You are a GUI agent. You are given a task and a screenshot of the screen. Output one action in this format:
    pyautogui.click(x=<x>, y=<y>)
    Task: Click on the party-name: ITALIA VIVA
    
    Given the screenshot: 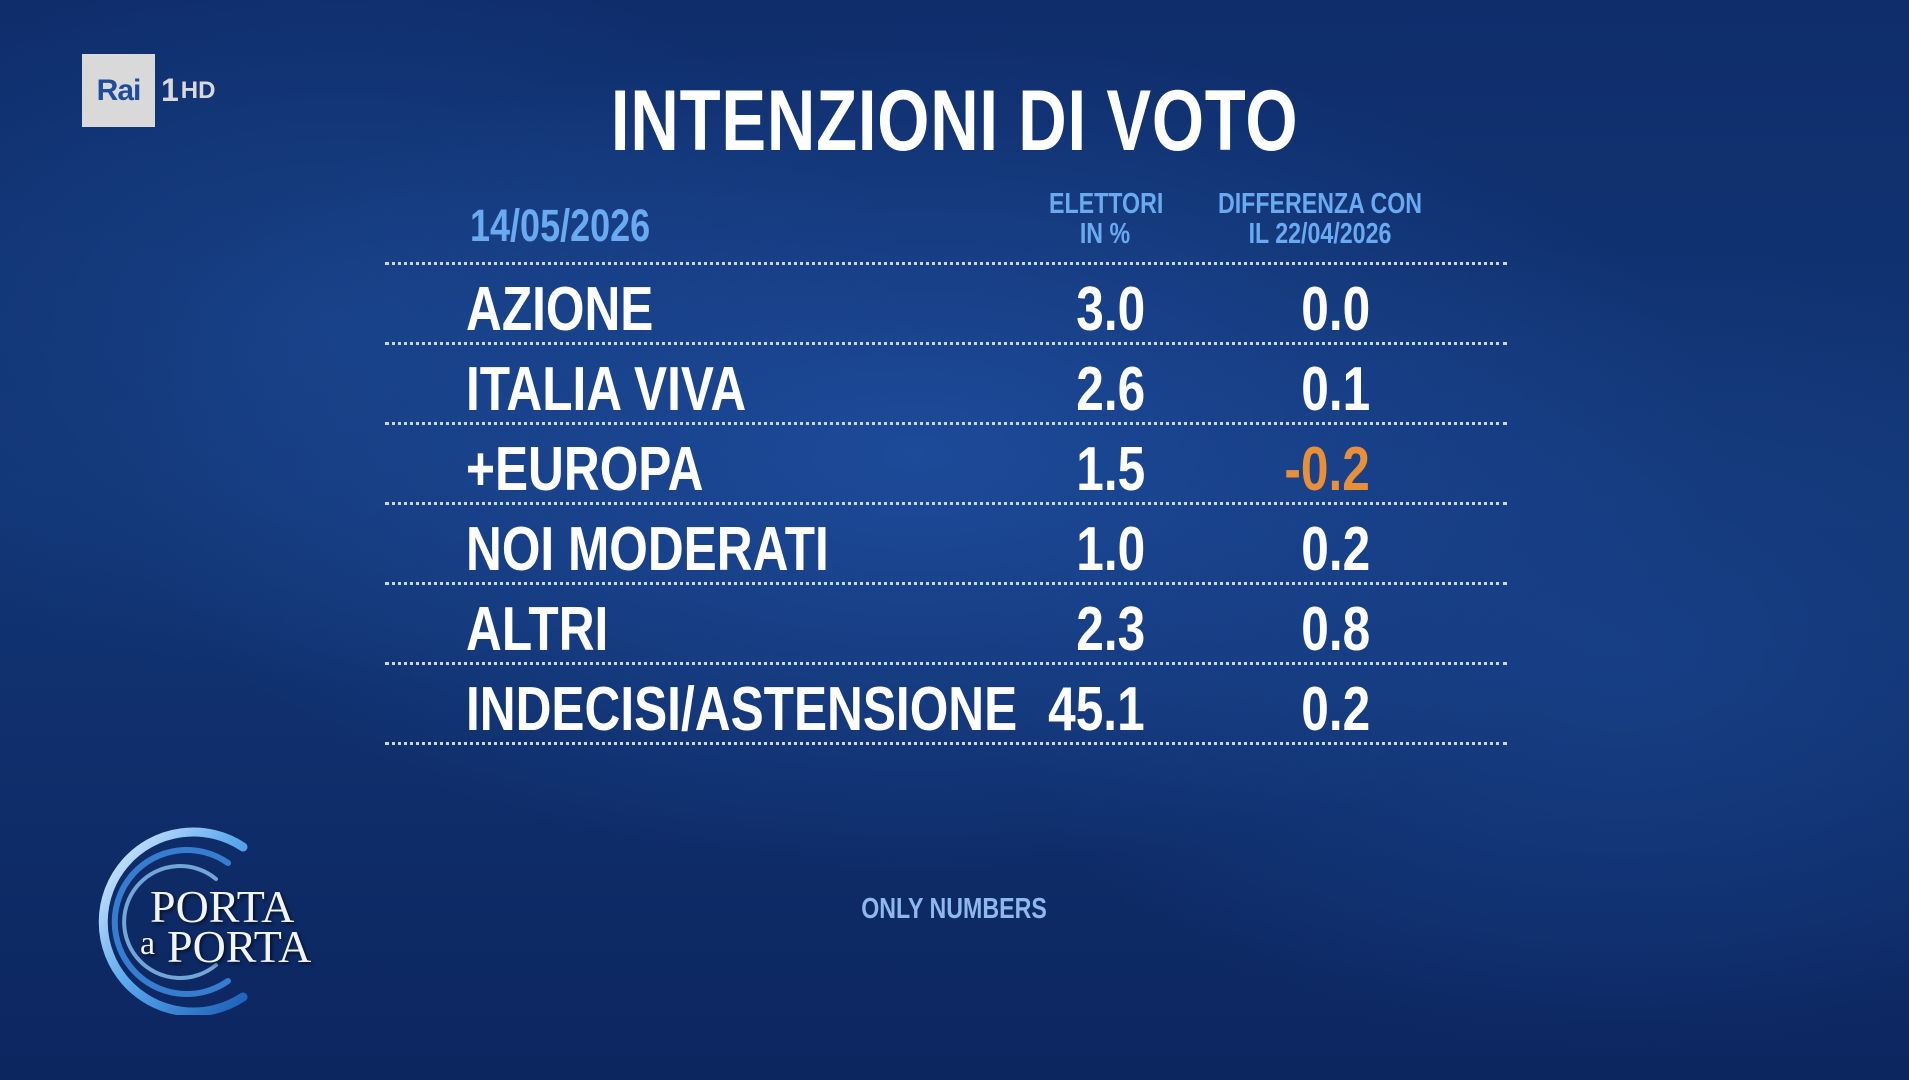 What is the action you would take?
    pyautogui.click(x=641, y=389)
    